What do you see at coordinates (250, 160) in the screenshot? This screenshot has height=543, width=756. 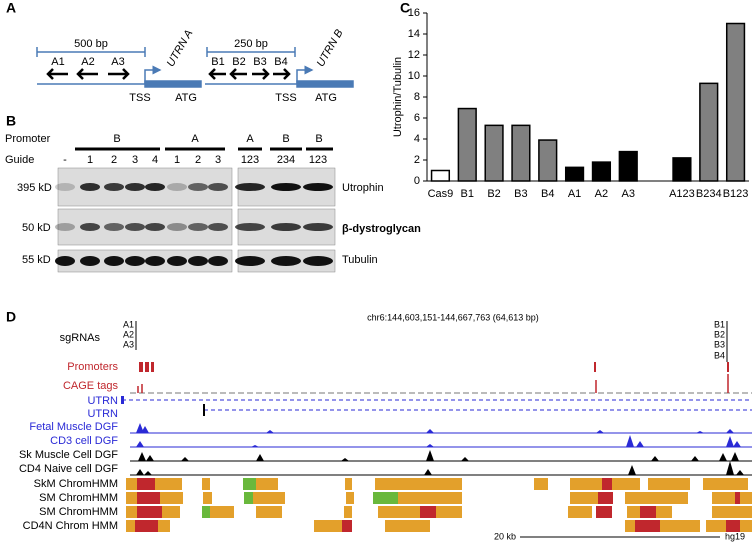 I see `lane-label: 123` at bounding box center [250, 160].